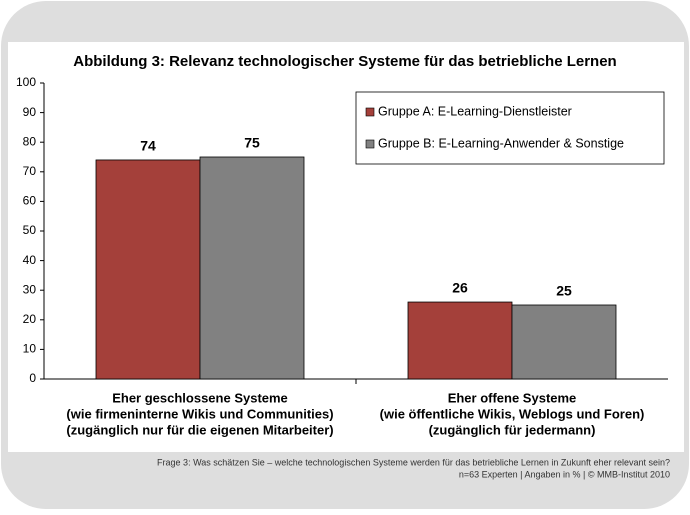 The height and width of the screenshot is (515, 690). I want to click on value-label: 74, so click(148, 146).